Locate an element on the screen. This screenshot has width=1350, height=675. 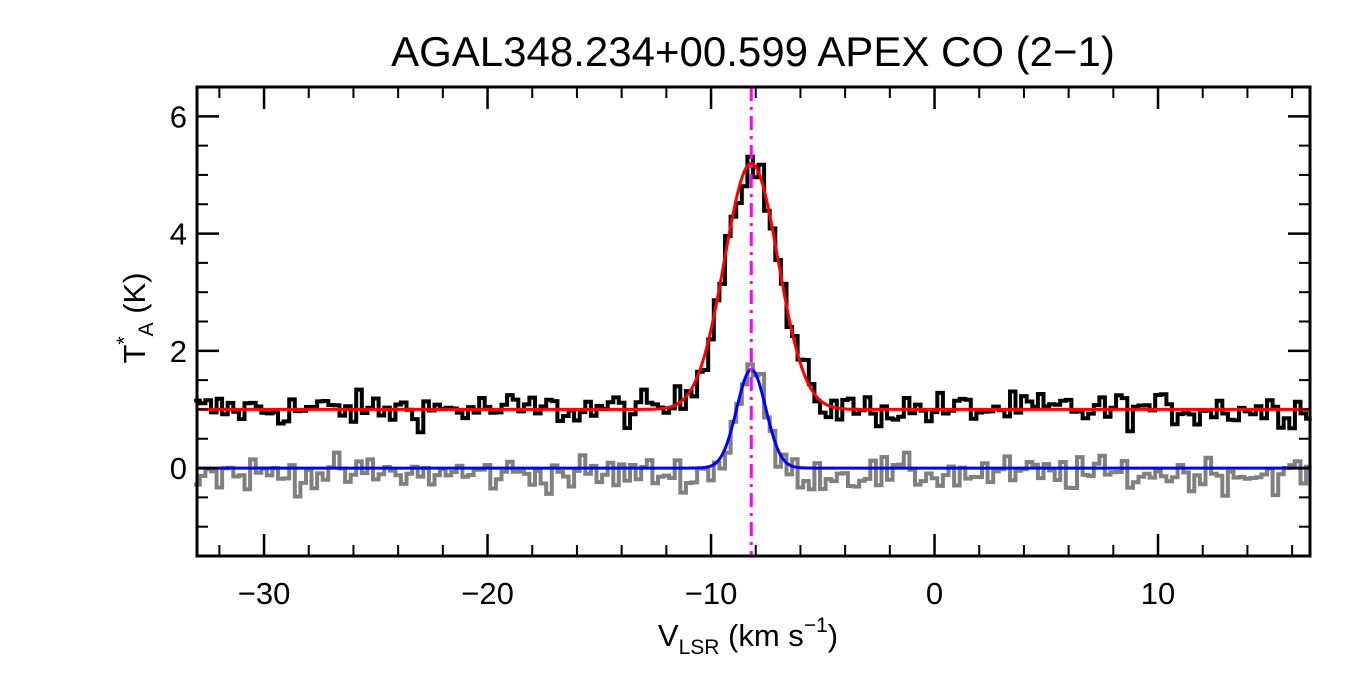
y-axis-label-rest: (K) is located at coordinates (134, 297).